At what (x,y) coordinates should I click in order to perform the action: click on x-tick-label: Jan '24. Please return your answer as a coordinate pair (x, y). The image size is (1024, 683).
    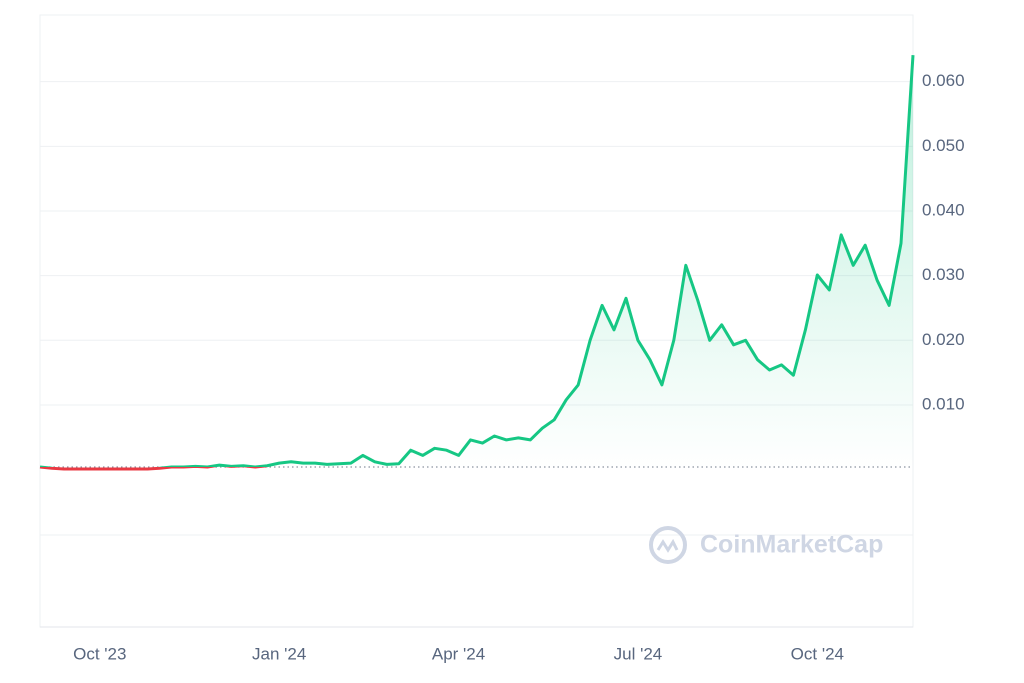
    Looking at the image, I should click on (279, 653).